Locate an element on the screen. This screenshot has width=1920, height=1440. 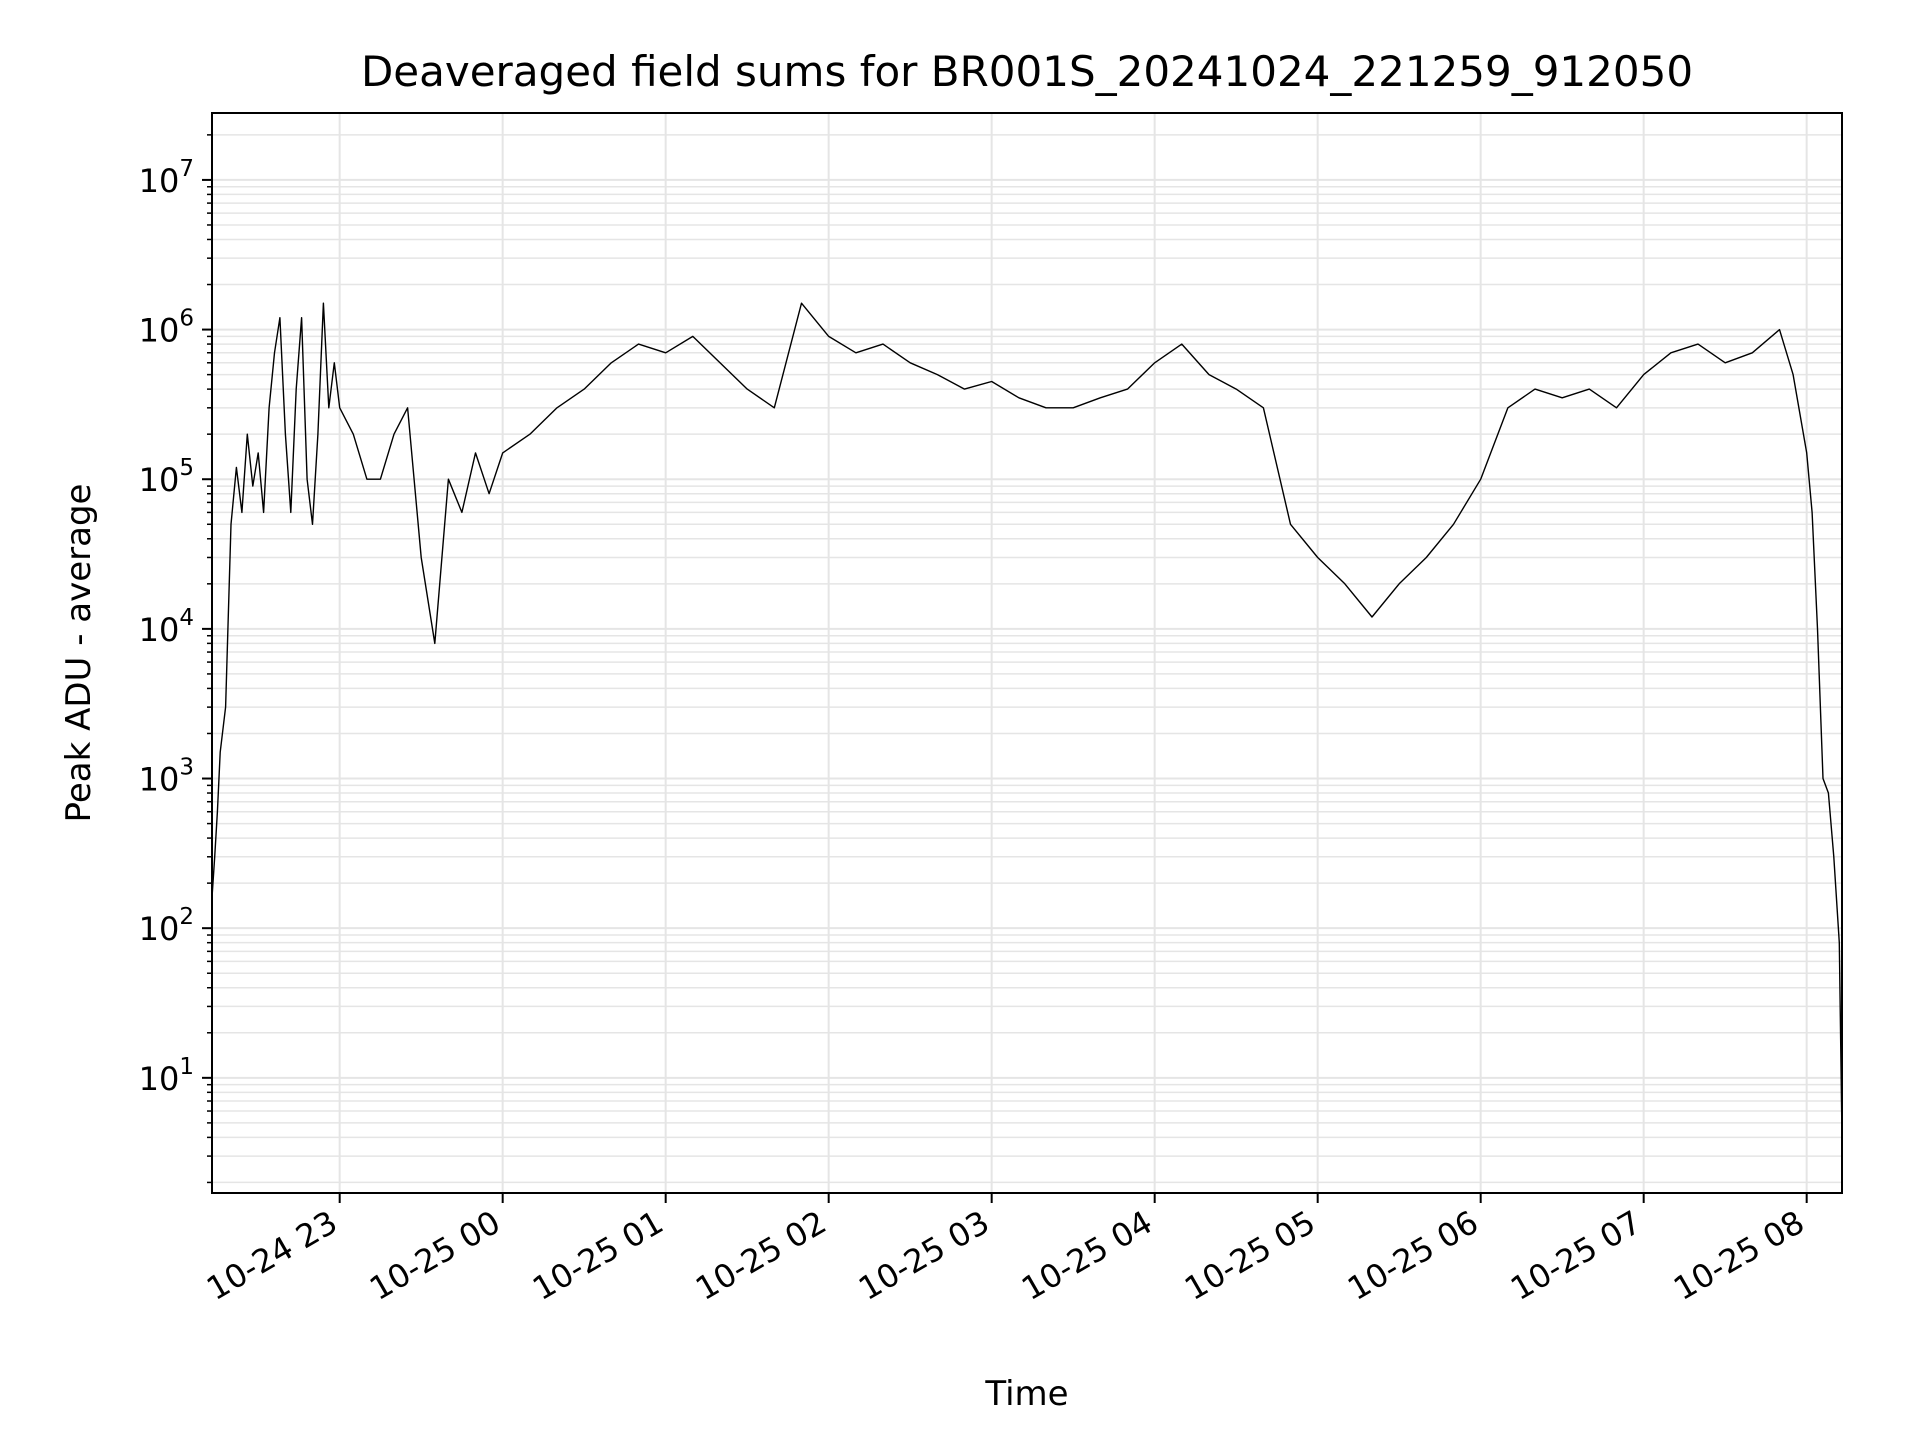
x-axis-title: Time is located at coordinates (1026, 1394).